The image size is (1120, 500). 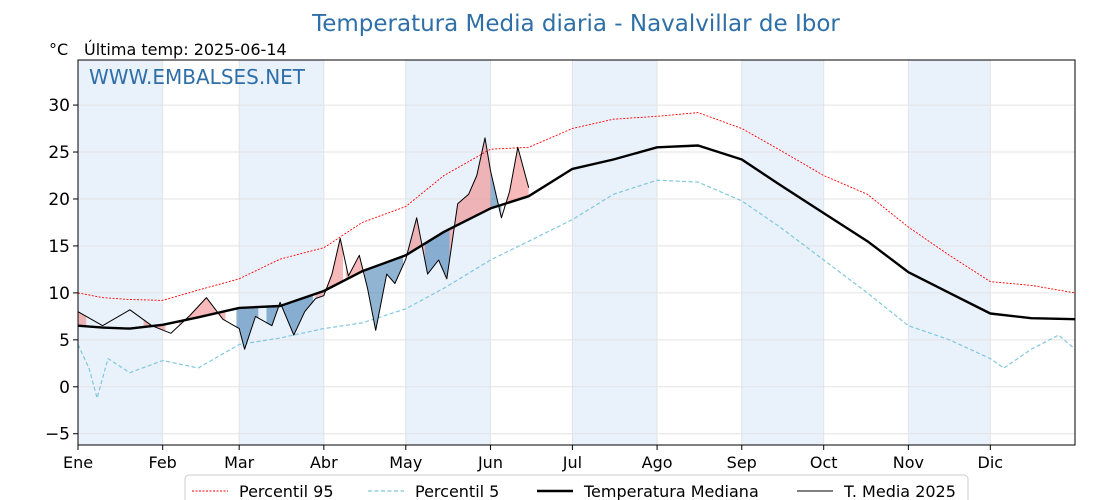 What do you see at coordinates (57, 435) in the screenshot?
I see `y-tick-label: −5` at bounding box center [57, 435].